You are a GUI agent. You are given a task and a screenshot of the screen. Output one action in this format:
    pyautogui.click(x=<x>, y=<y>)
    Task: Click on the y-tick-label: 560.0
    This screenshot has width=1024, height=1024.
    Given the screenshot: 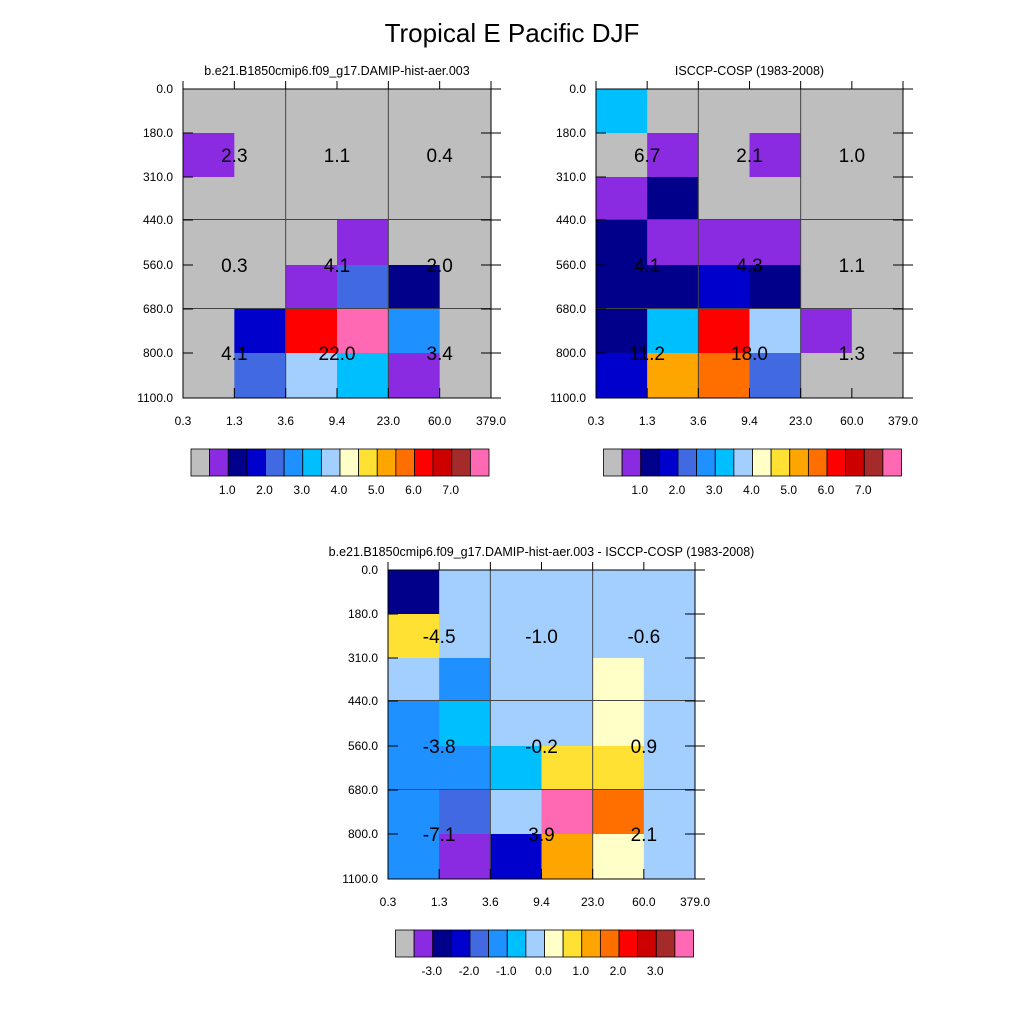 What is the action you would take?
    pyautogui.click(x=158, y=265)
    